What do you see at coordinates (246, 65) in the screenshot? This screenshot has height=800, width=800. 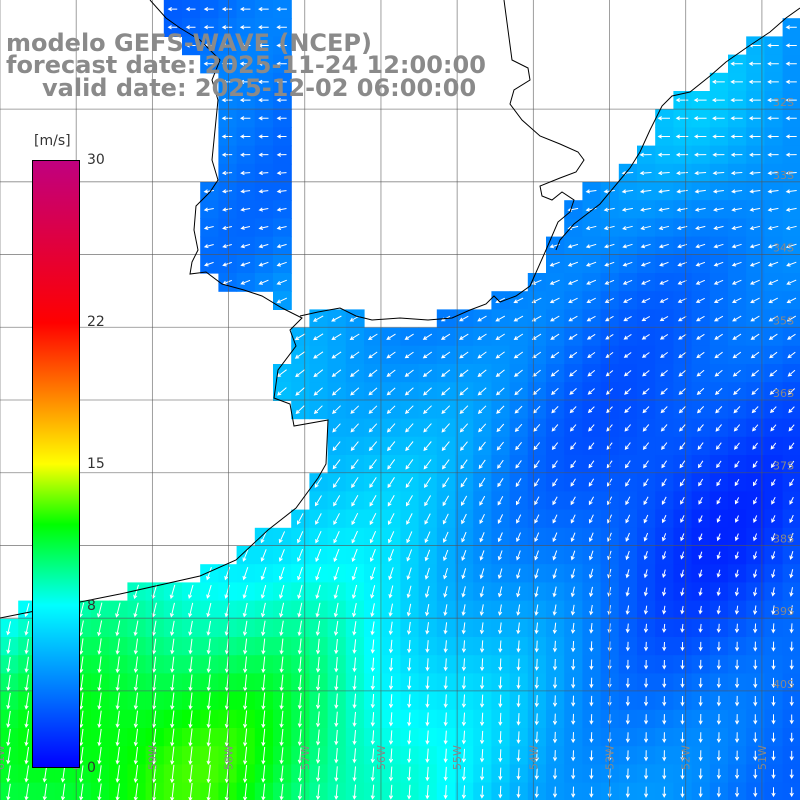 I see `title-forecast-date: forecast date: 2025-11-24 12:00:00` at bounding box center [246, 65].